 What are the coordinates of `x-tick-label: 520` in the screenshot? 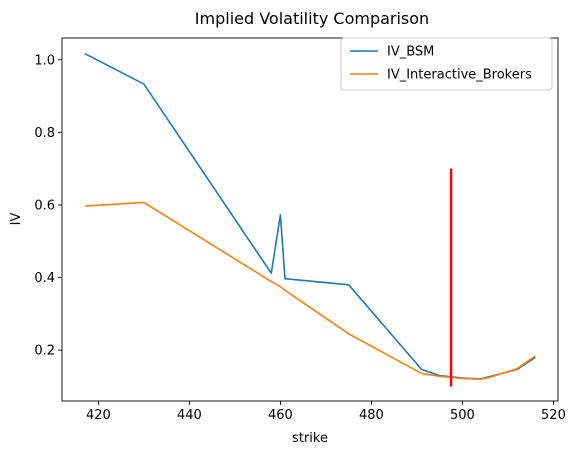 It's located at (553, 415).